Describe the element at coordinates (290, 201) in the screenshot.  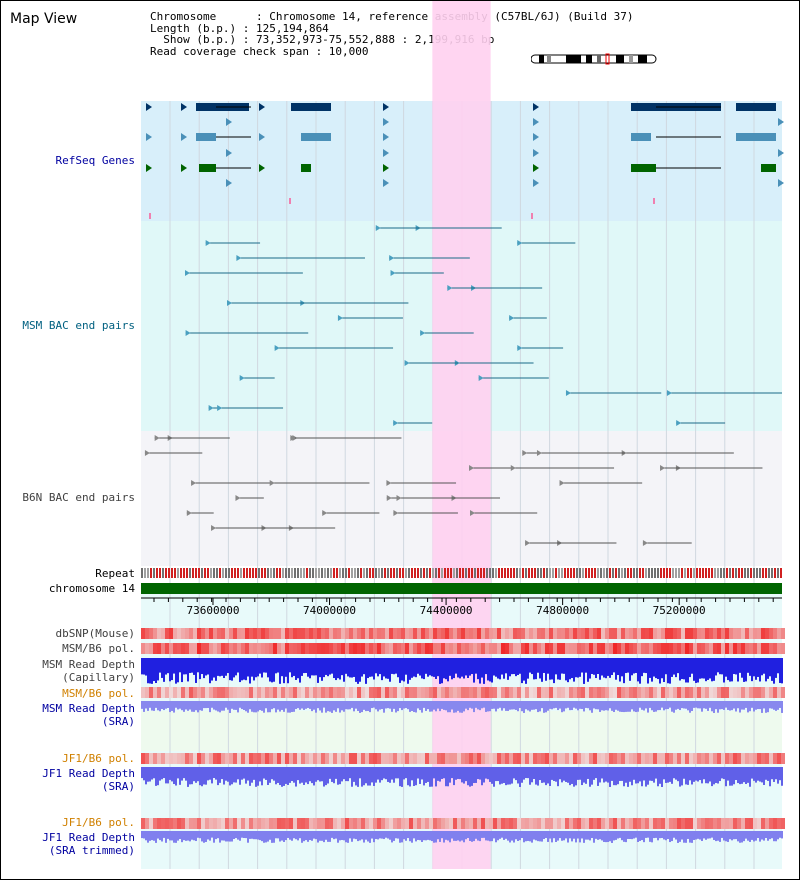
I see `gene-tick` at that location.